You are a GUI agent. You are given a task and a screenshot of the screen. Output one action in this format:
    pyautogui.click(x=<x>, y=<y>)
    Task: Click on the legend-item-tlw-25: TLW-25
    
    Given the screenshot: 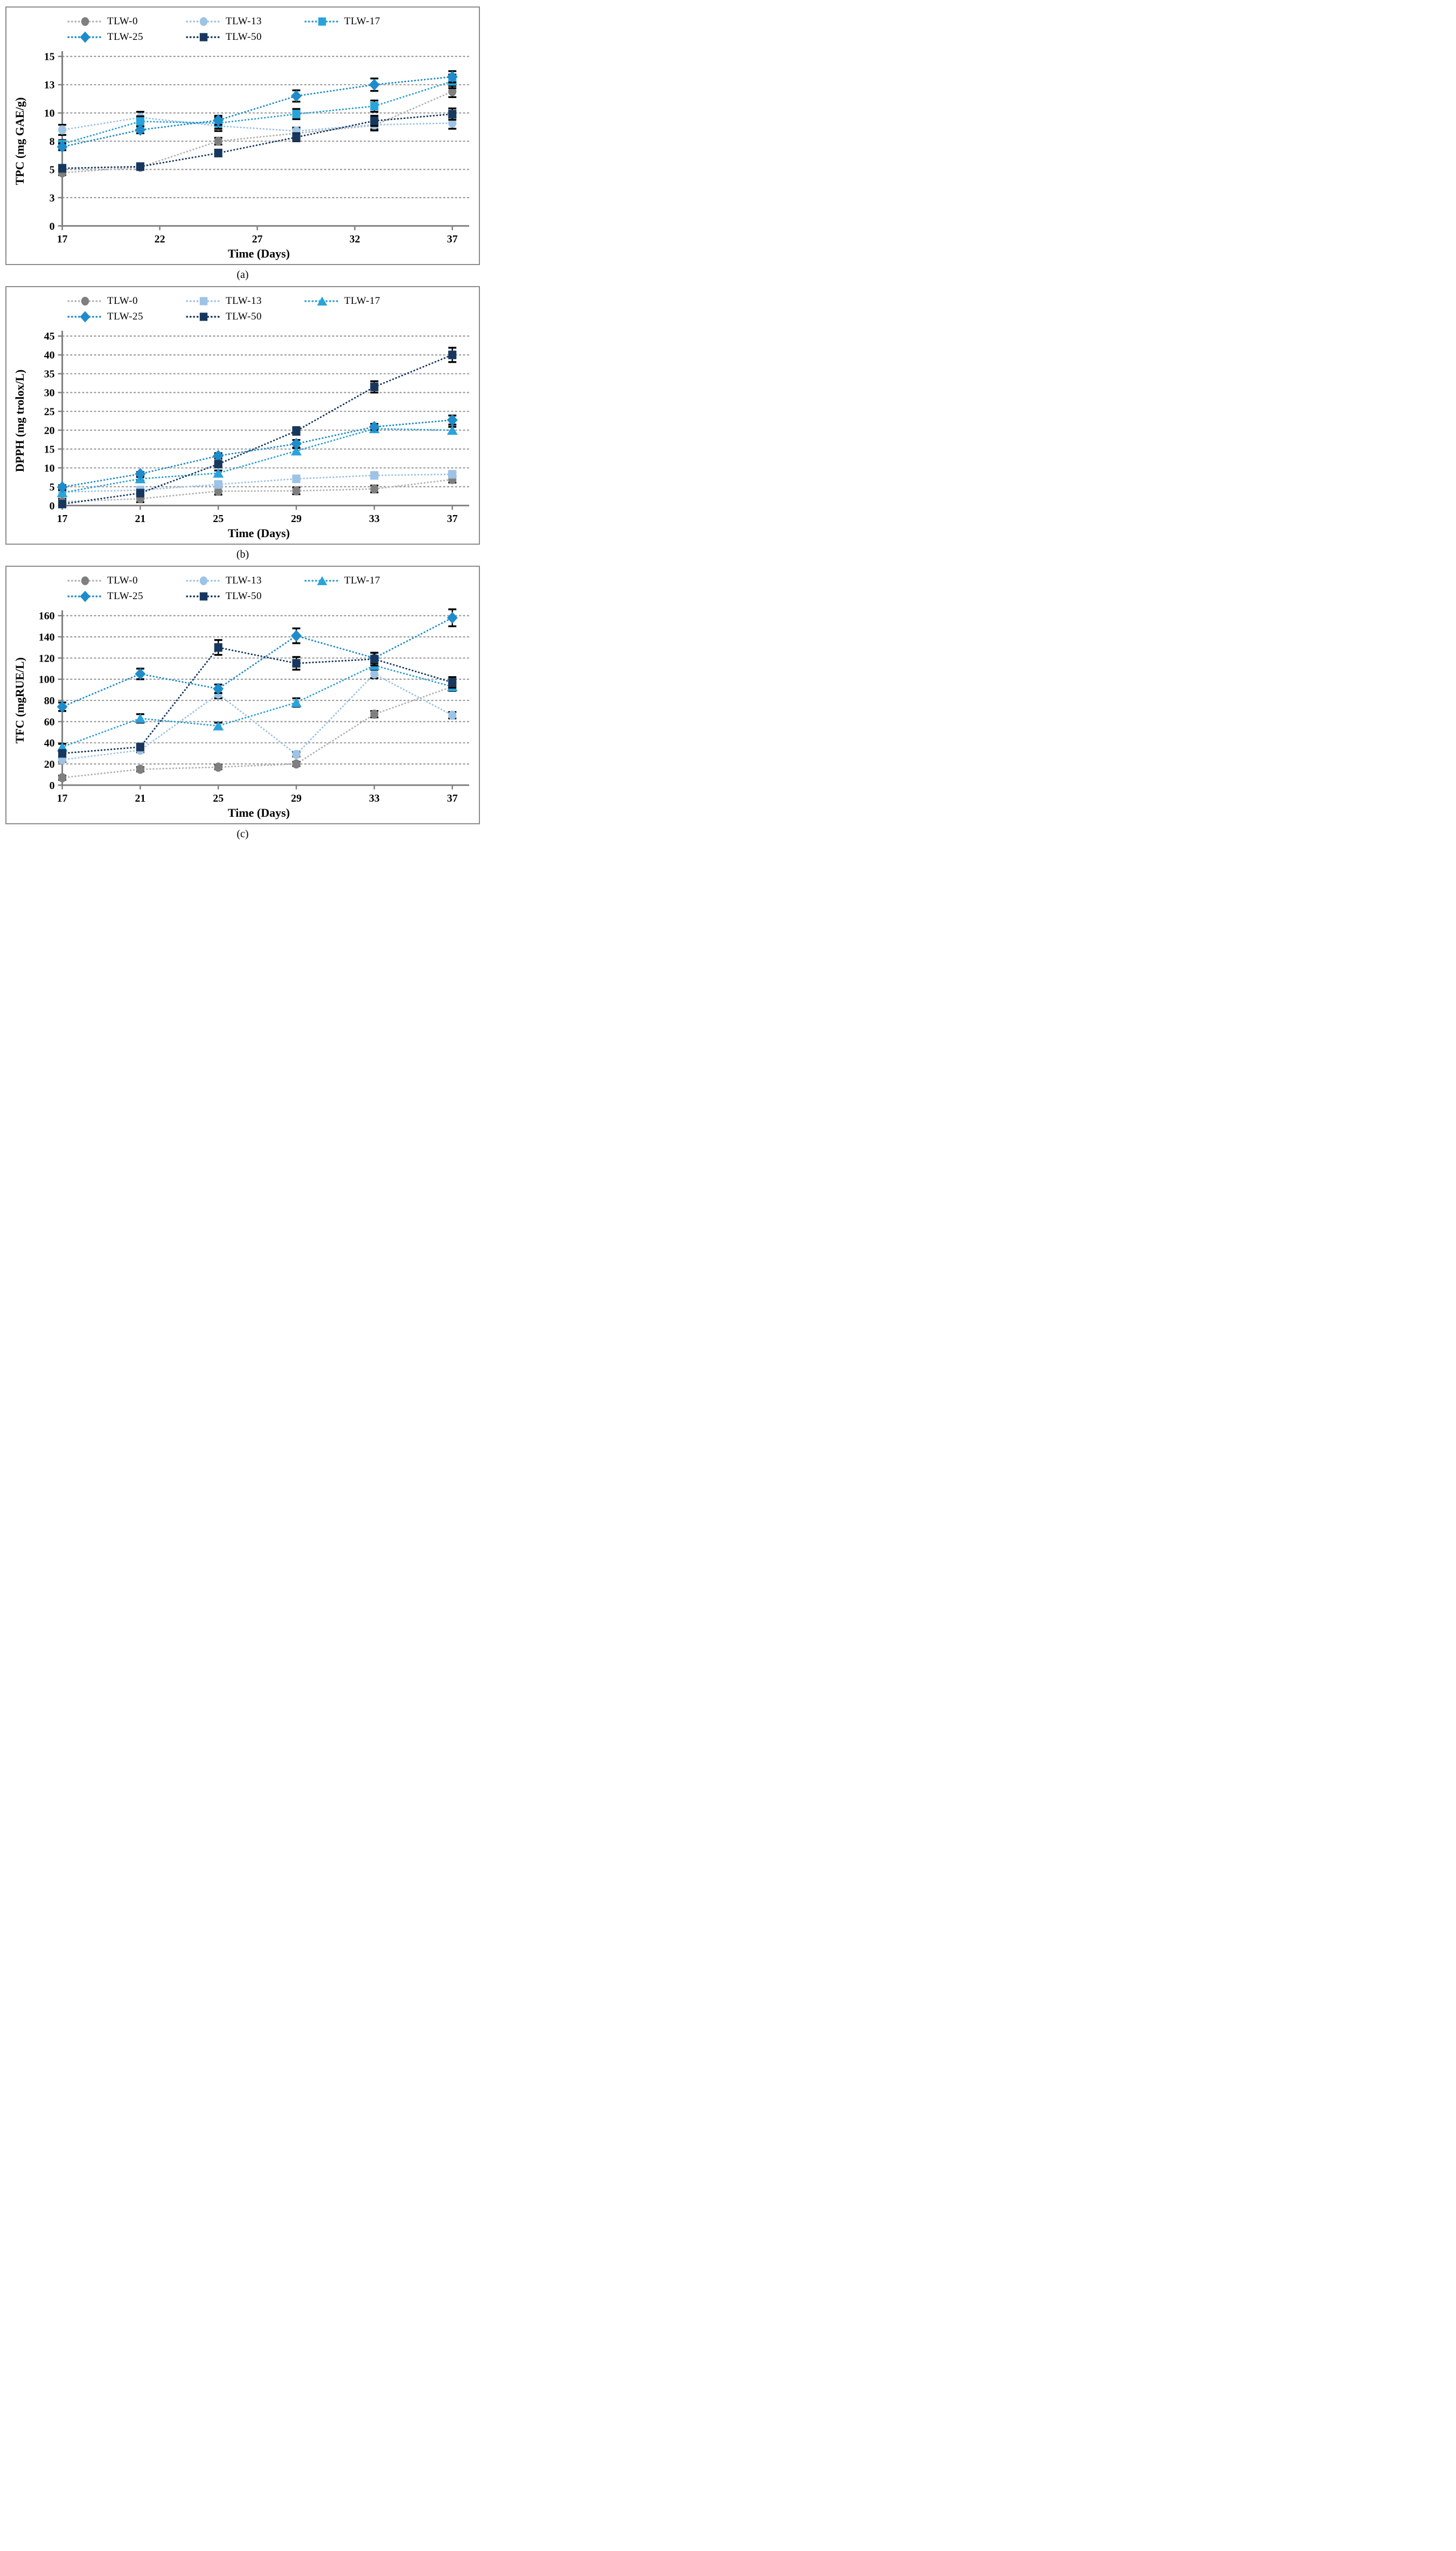 What is the action you would take?
    pyautogui.click(x=126, y=596)
    